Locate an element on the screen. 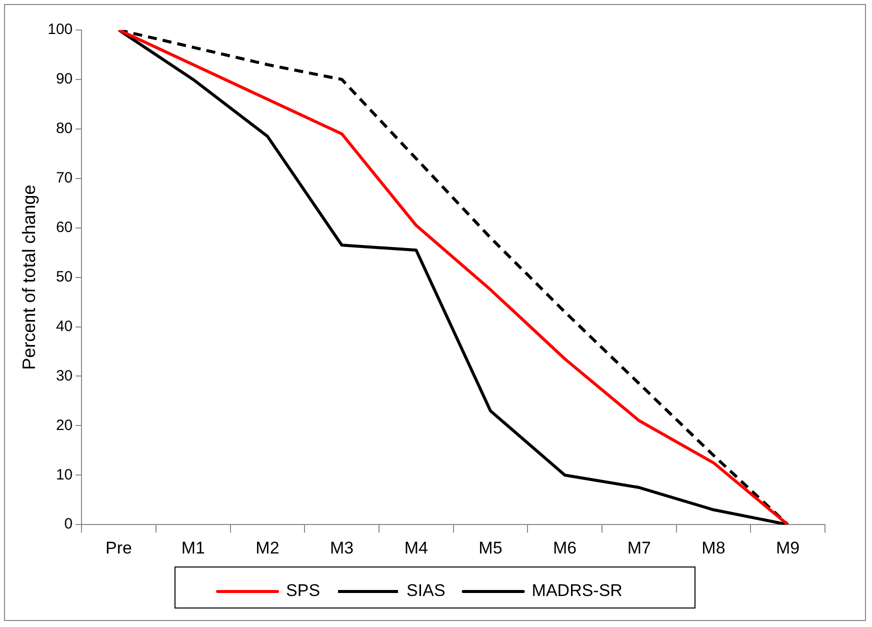  y-tick-label: 20 is located at coordinates (64, 425).